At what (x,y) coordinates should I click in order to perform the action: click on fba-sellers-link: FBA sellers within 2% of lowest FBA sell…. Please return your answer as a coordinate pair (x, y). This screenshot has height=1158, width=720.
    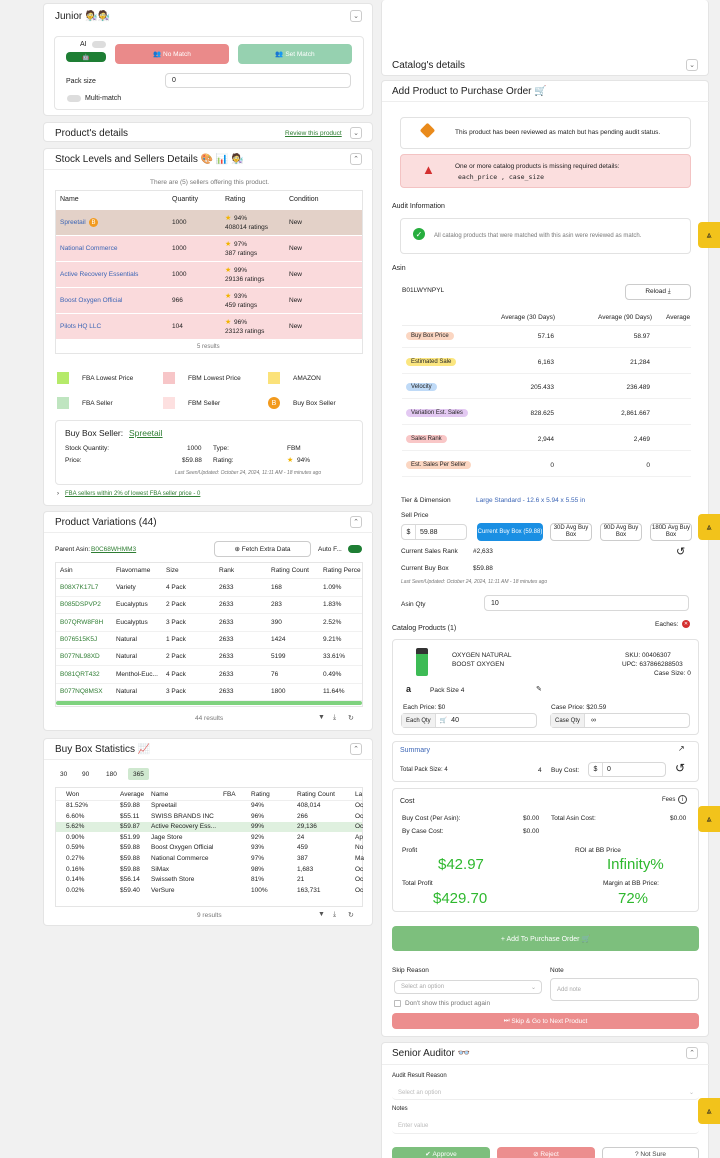
    Looking at the image, I should click on (133, 494).